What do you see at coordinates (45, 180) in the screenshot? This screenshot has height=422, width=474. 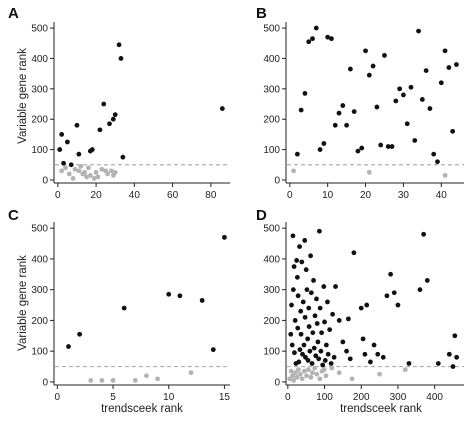 I see `y-tick-label-a: 0` at bounding box center [45, 180].